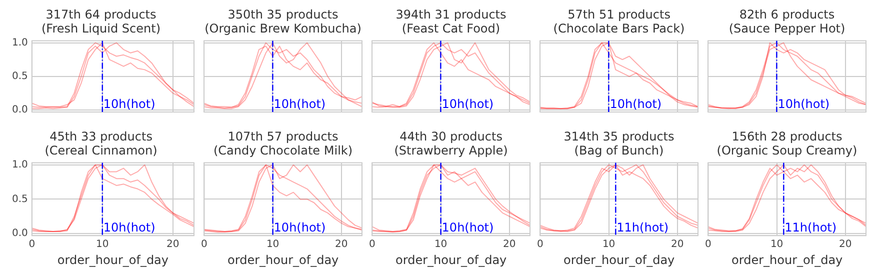 This screenshot has width=884, height=276. What do you see at coordinates (283, 136) in the screenshot?
I see `chart-title: 107th 57 products` at bounding box center [283, 136].